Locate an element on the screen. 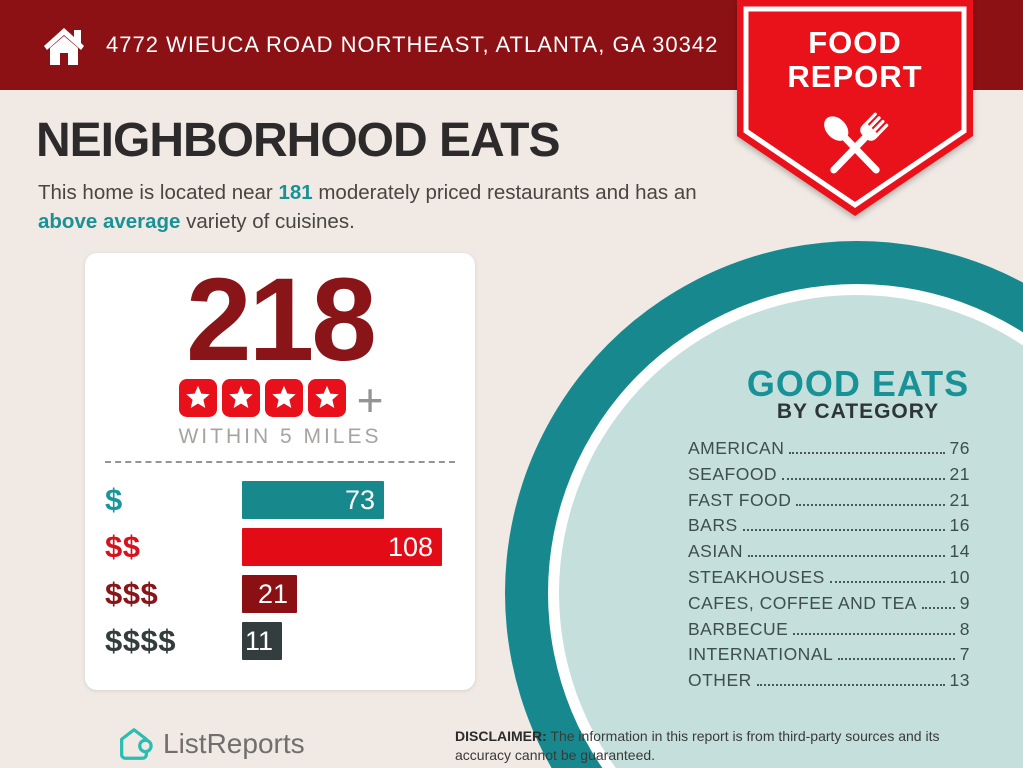 This screenshot has width=1023, height=768. category-count: 76 is located at coordinates (959, 448).